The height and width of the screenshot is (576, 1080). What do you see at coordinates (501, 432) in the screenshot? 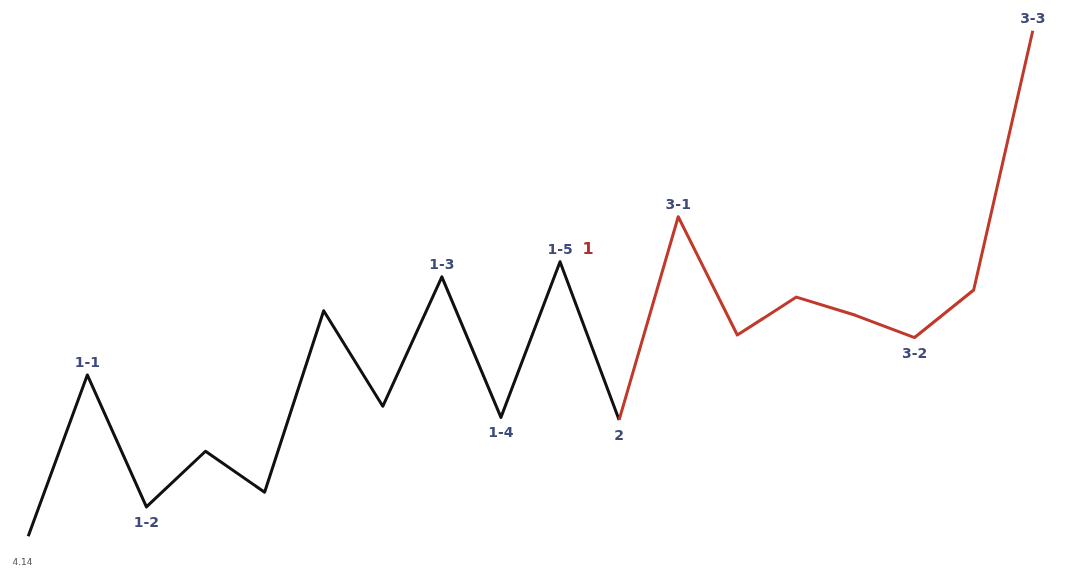
I see `annotation: 1-4` at bounding box center [501, 432].